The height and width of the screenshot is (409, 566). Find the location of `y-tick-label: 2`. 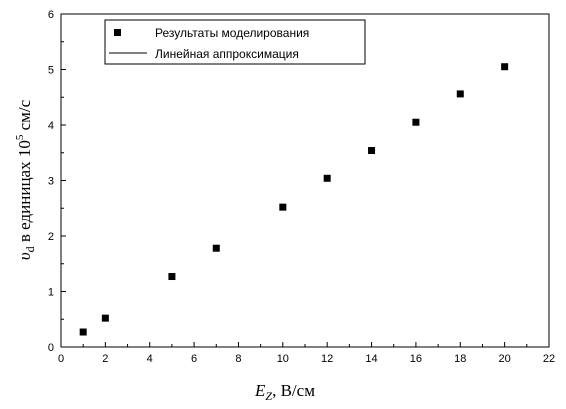

y-tick-label: 2 is located at coordinates (51, 237).